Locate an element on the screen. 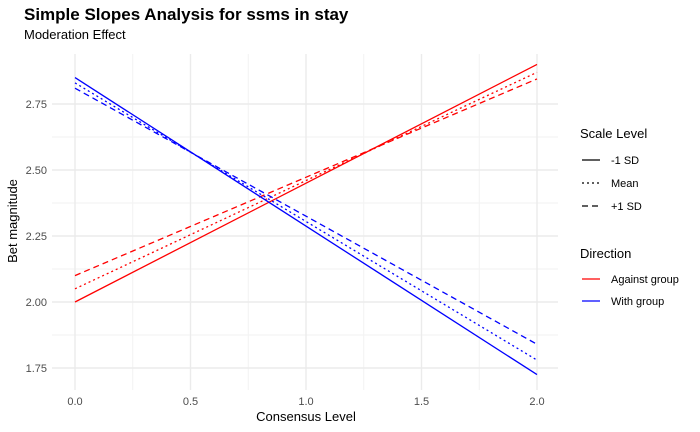 The image size is (700, 432). legend-label-scale: -1 SD is located at coordinates (625, 161).